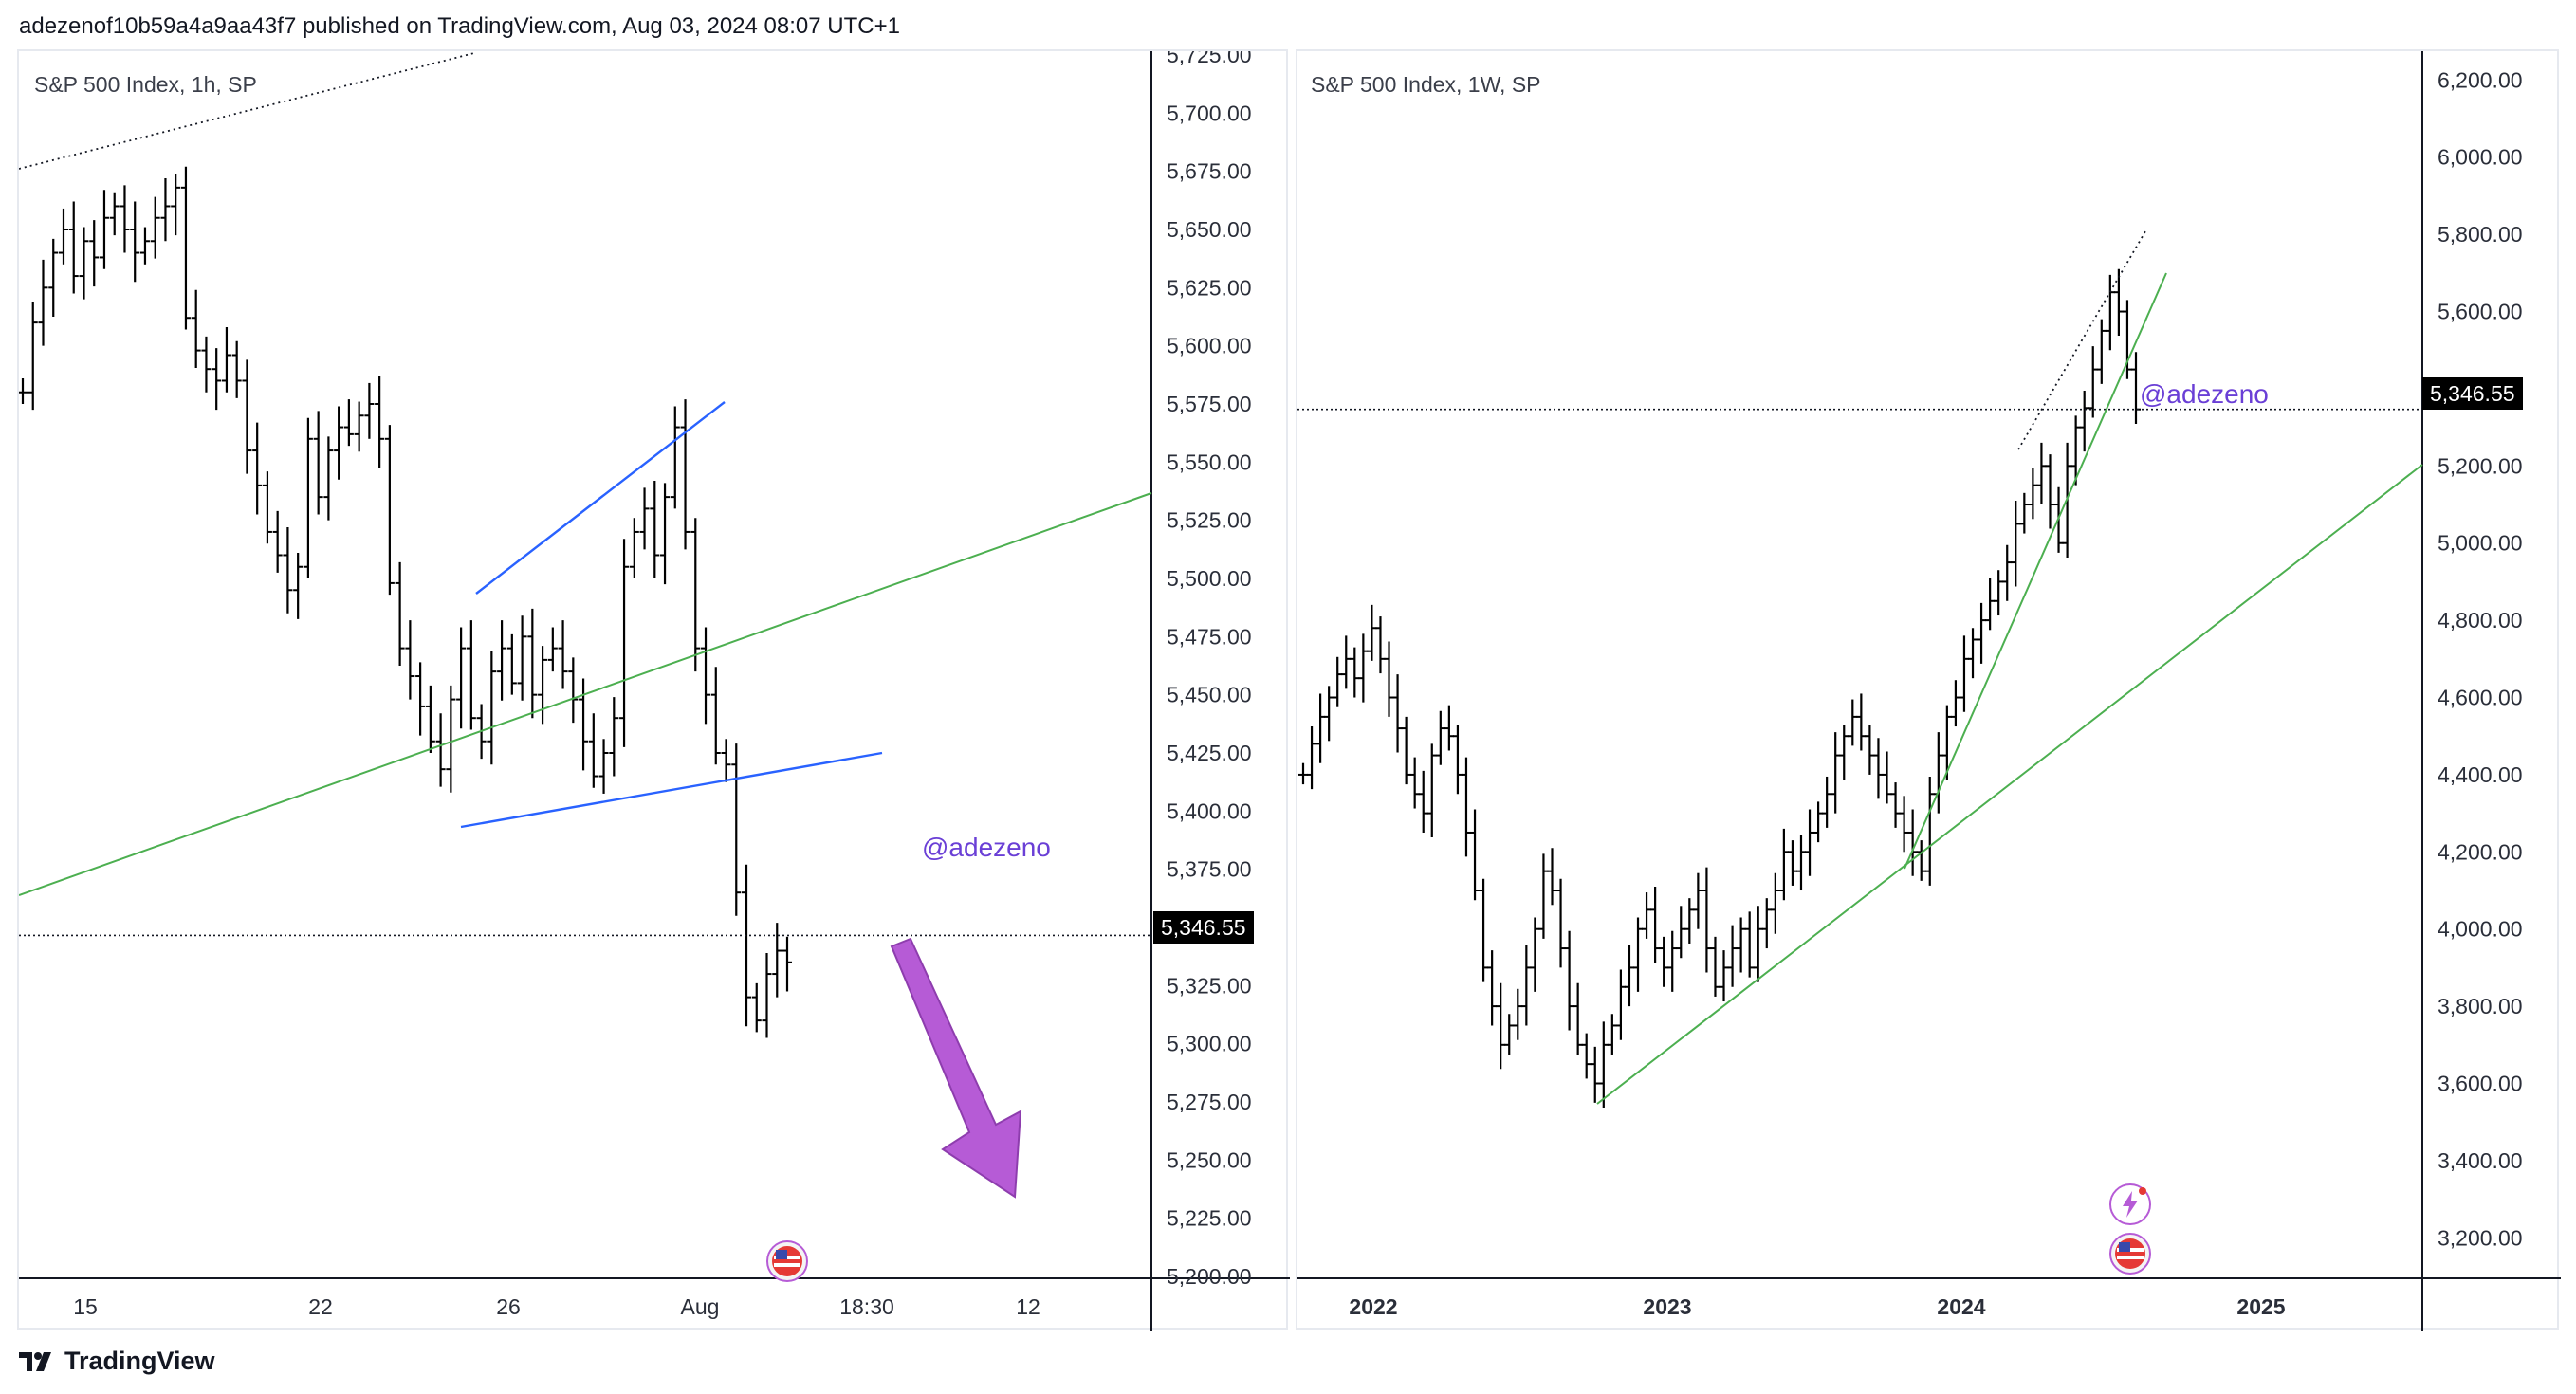  Describe the element at coordinates (1209, 1044) in the screenshot. I see `y-tick-label: 5,300.00` at that location.